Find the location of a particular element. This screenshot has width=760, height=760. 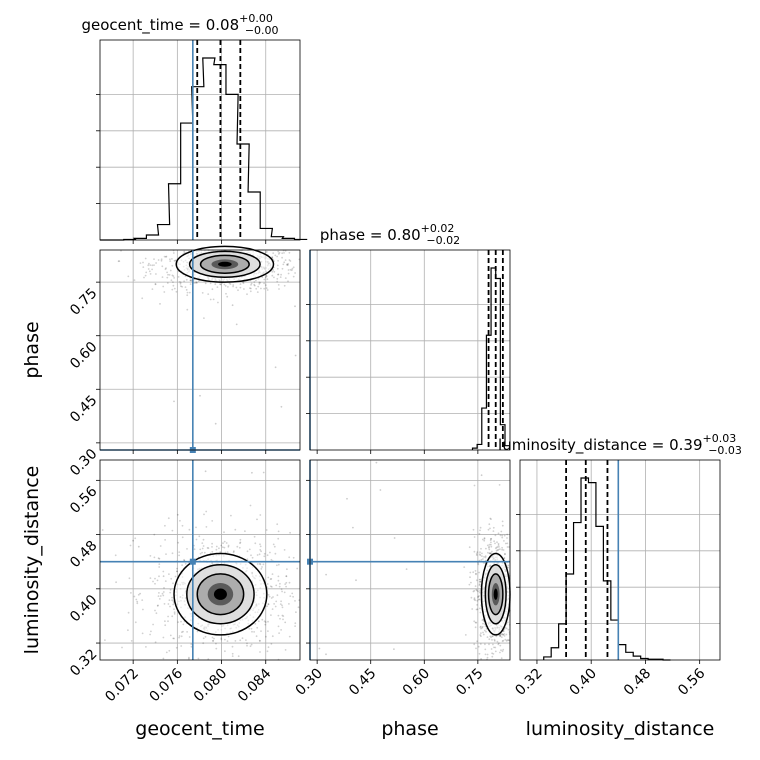

y-tick-label: 0.30 is located at coordinates (83, 462).